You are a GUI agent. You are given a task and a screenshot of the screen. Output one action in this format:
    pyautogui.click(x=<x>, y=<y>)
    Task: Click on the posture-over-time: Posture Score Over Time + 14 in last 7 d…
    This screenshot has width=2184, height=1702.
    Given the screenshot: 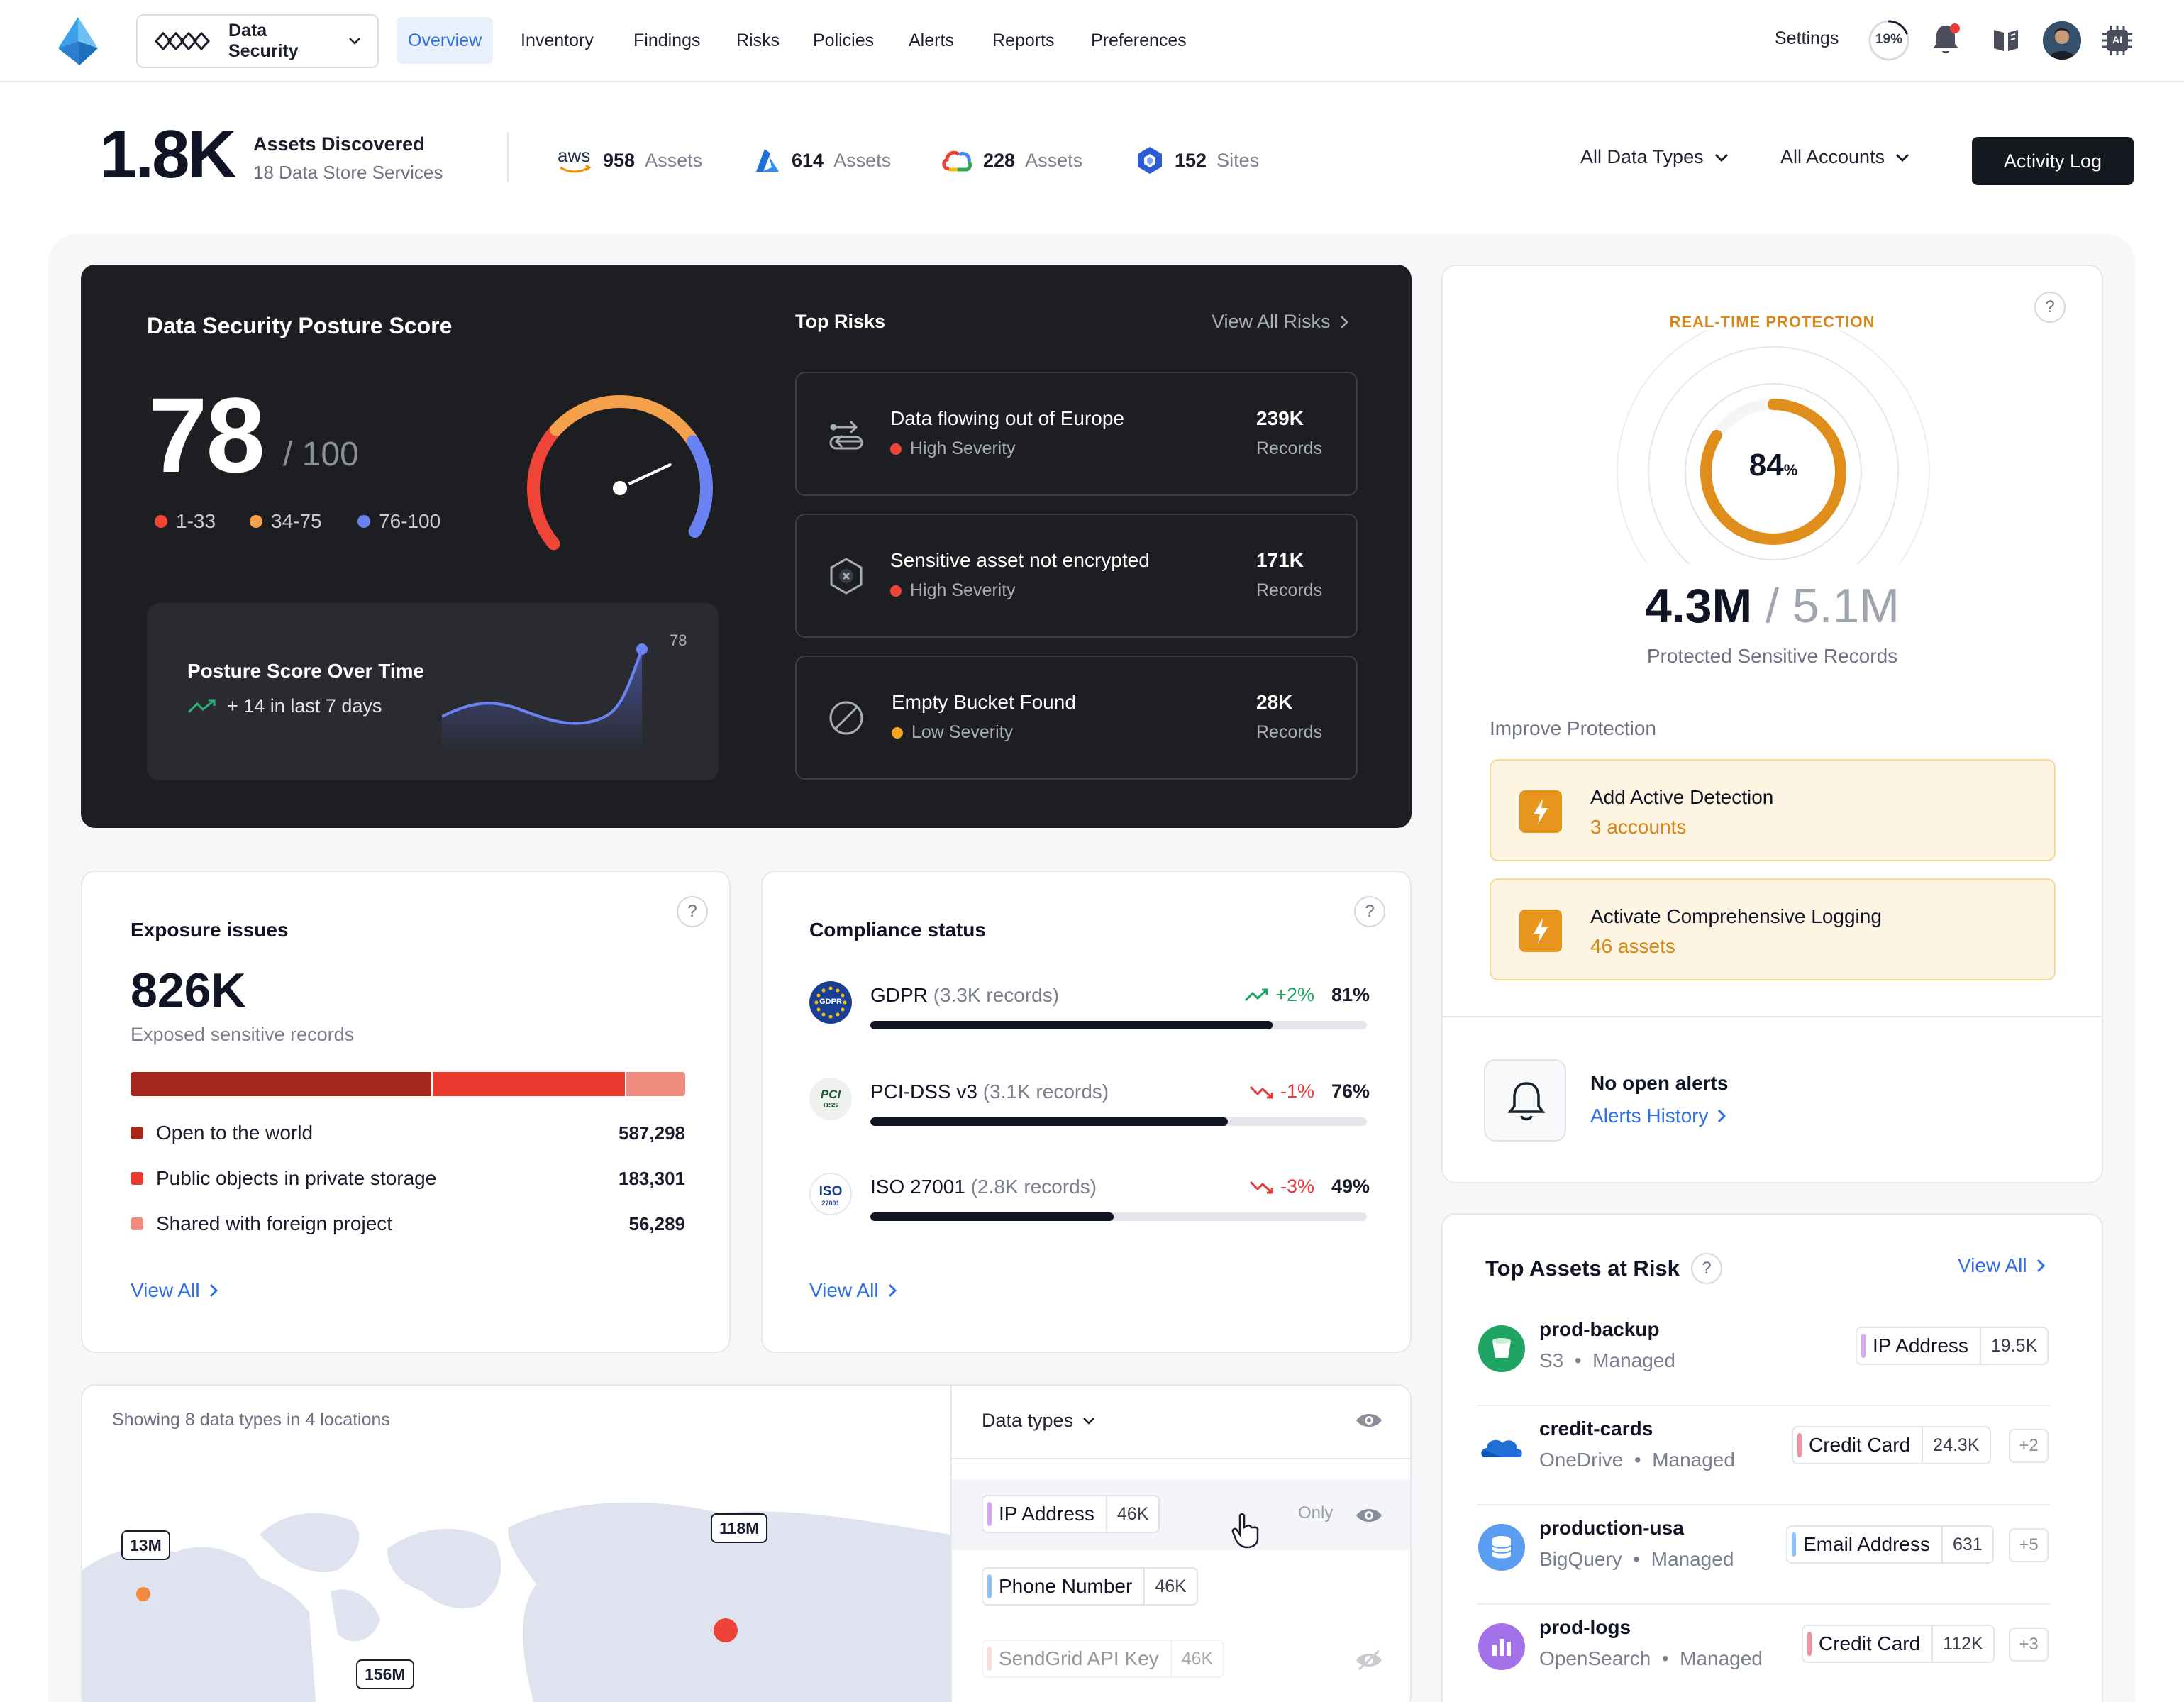 What is the action you would take?
    pyautogui.click(x=433, y=691)
    